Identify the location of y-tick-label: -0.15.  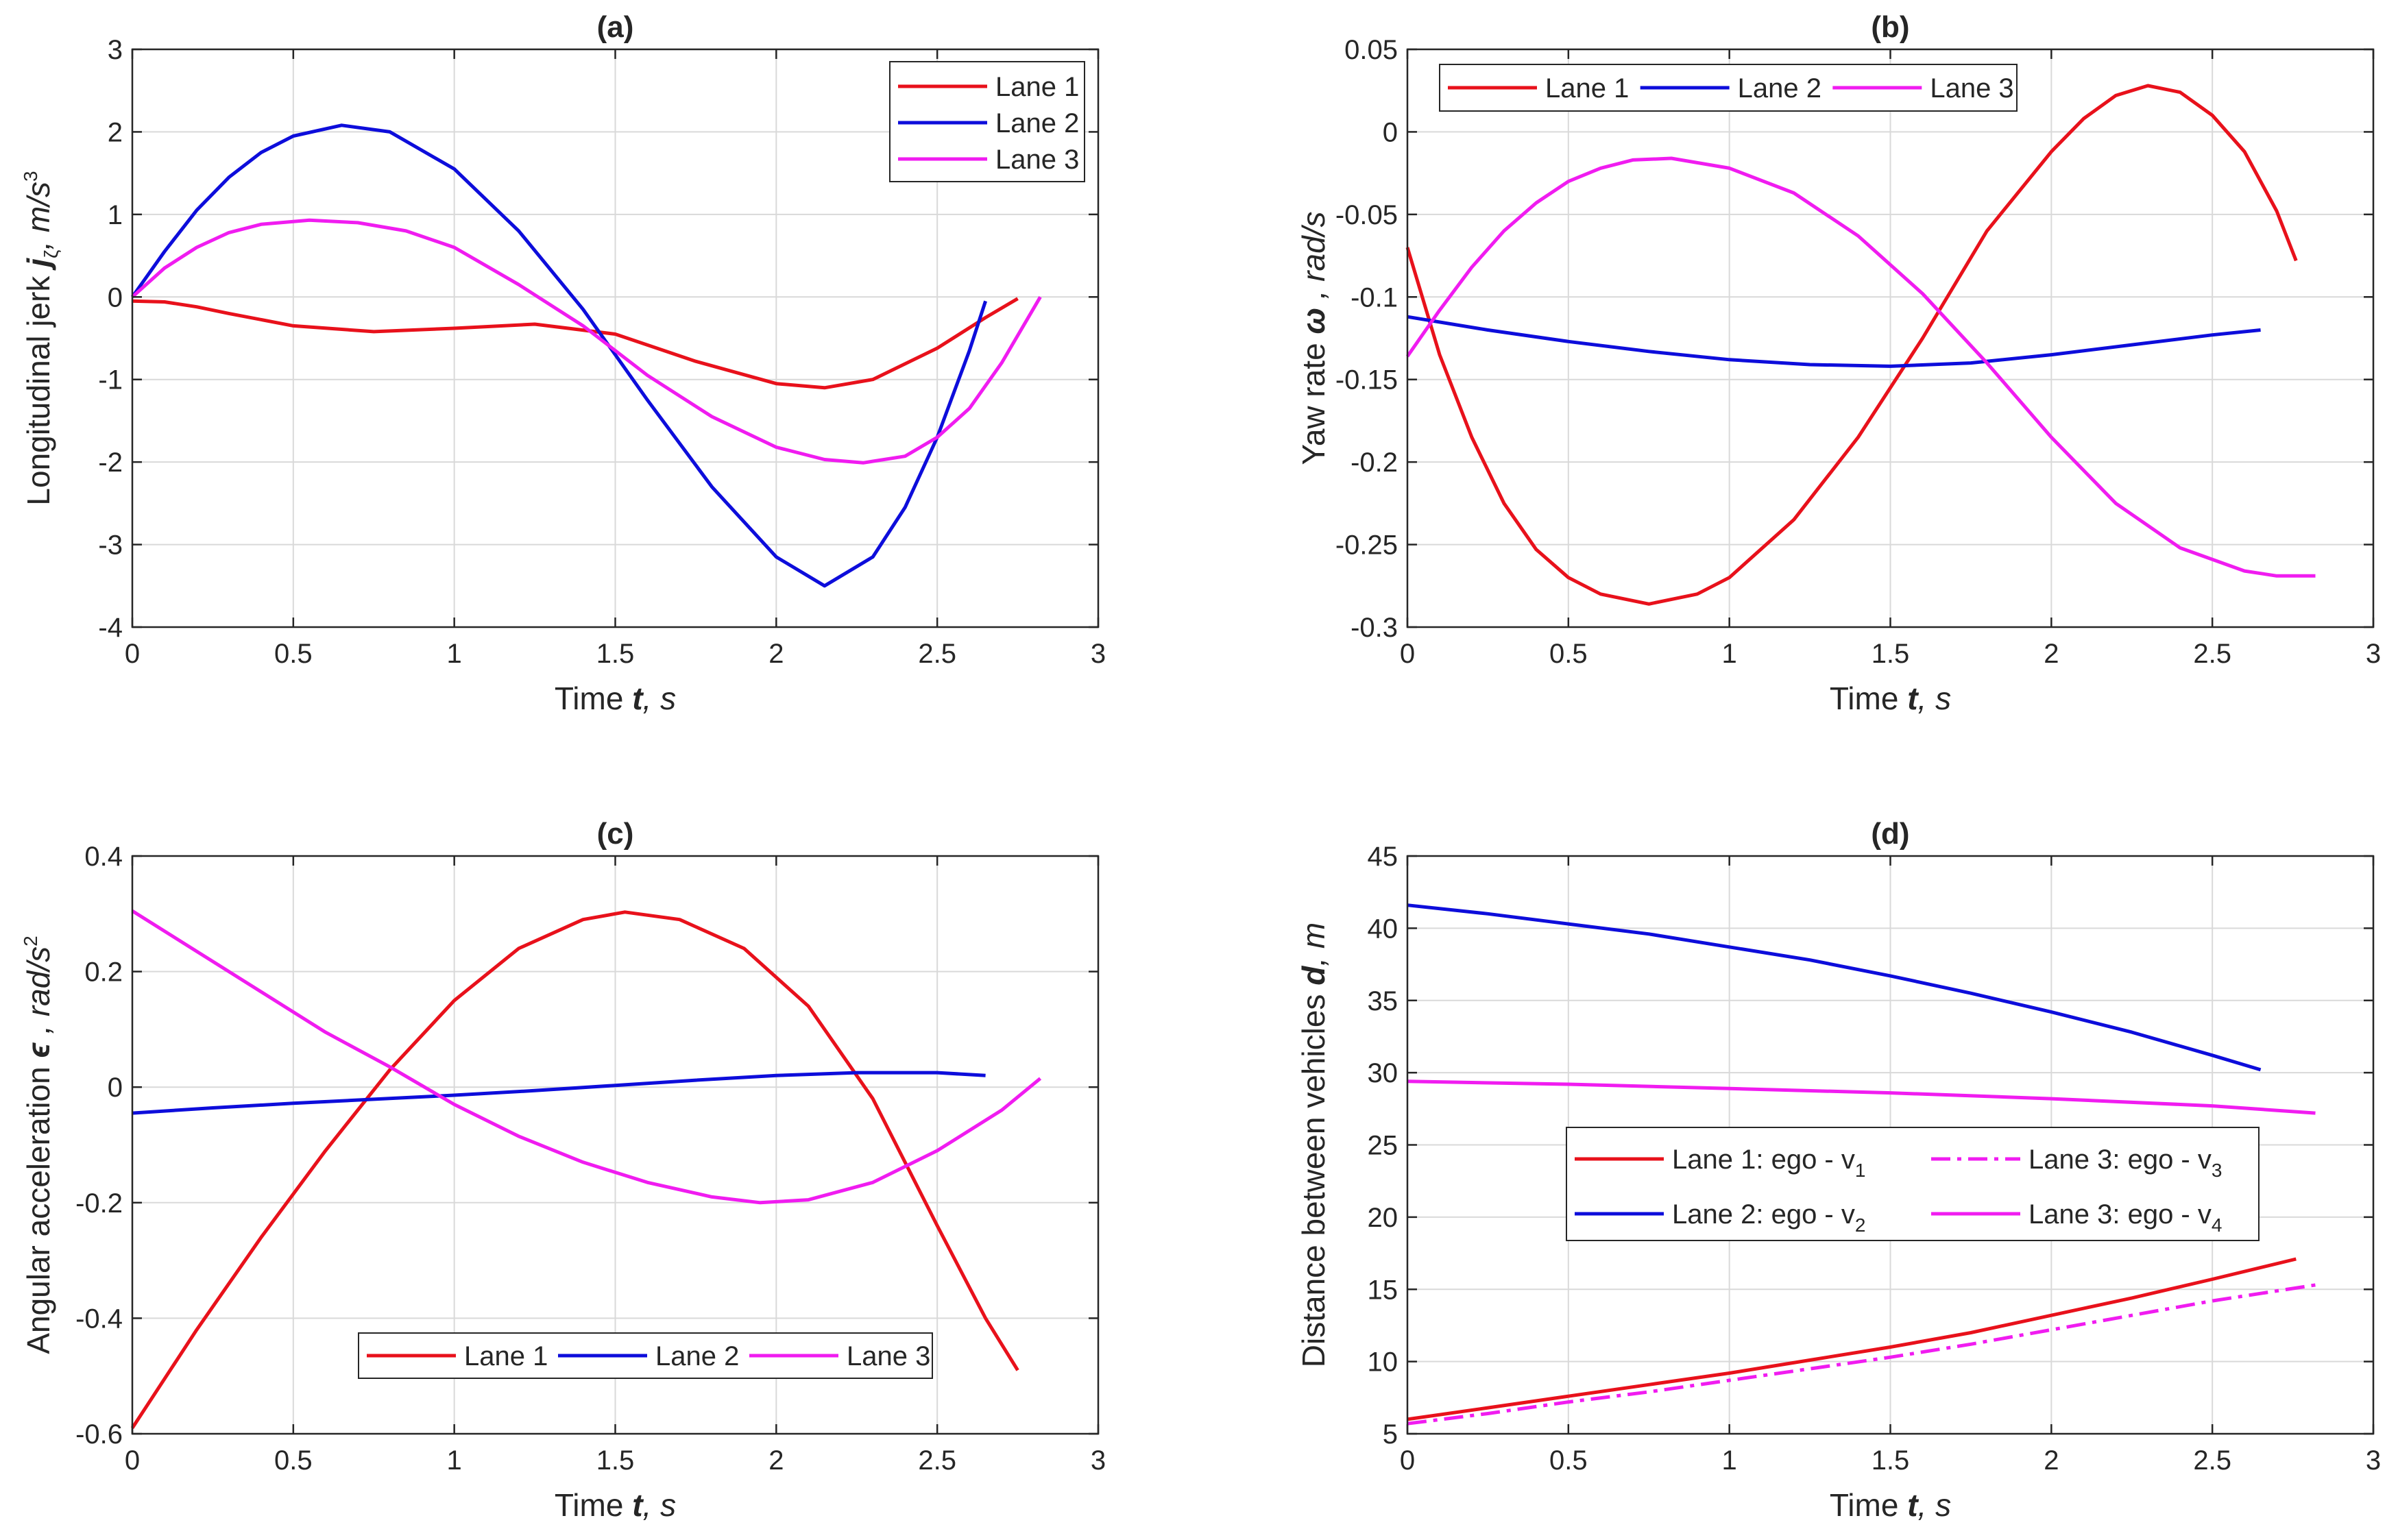
(1366, 380).